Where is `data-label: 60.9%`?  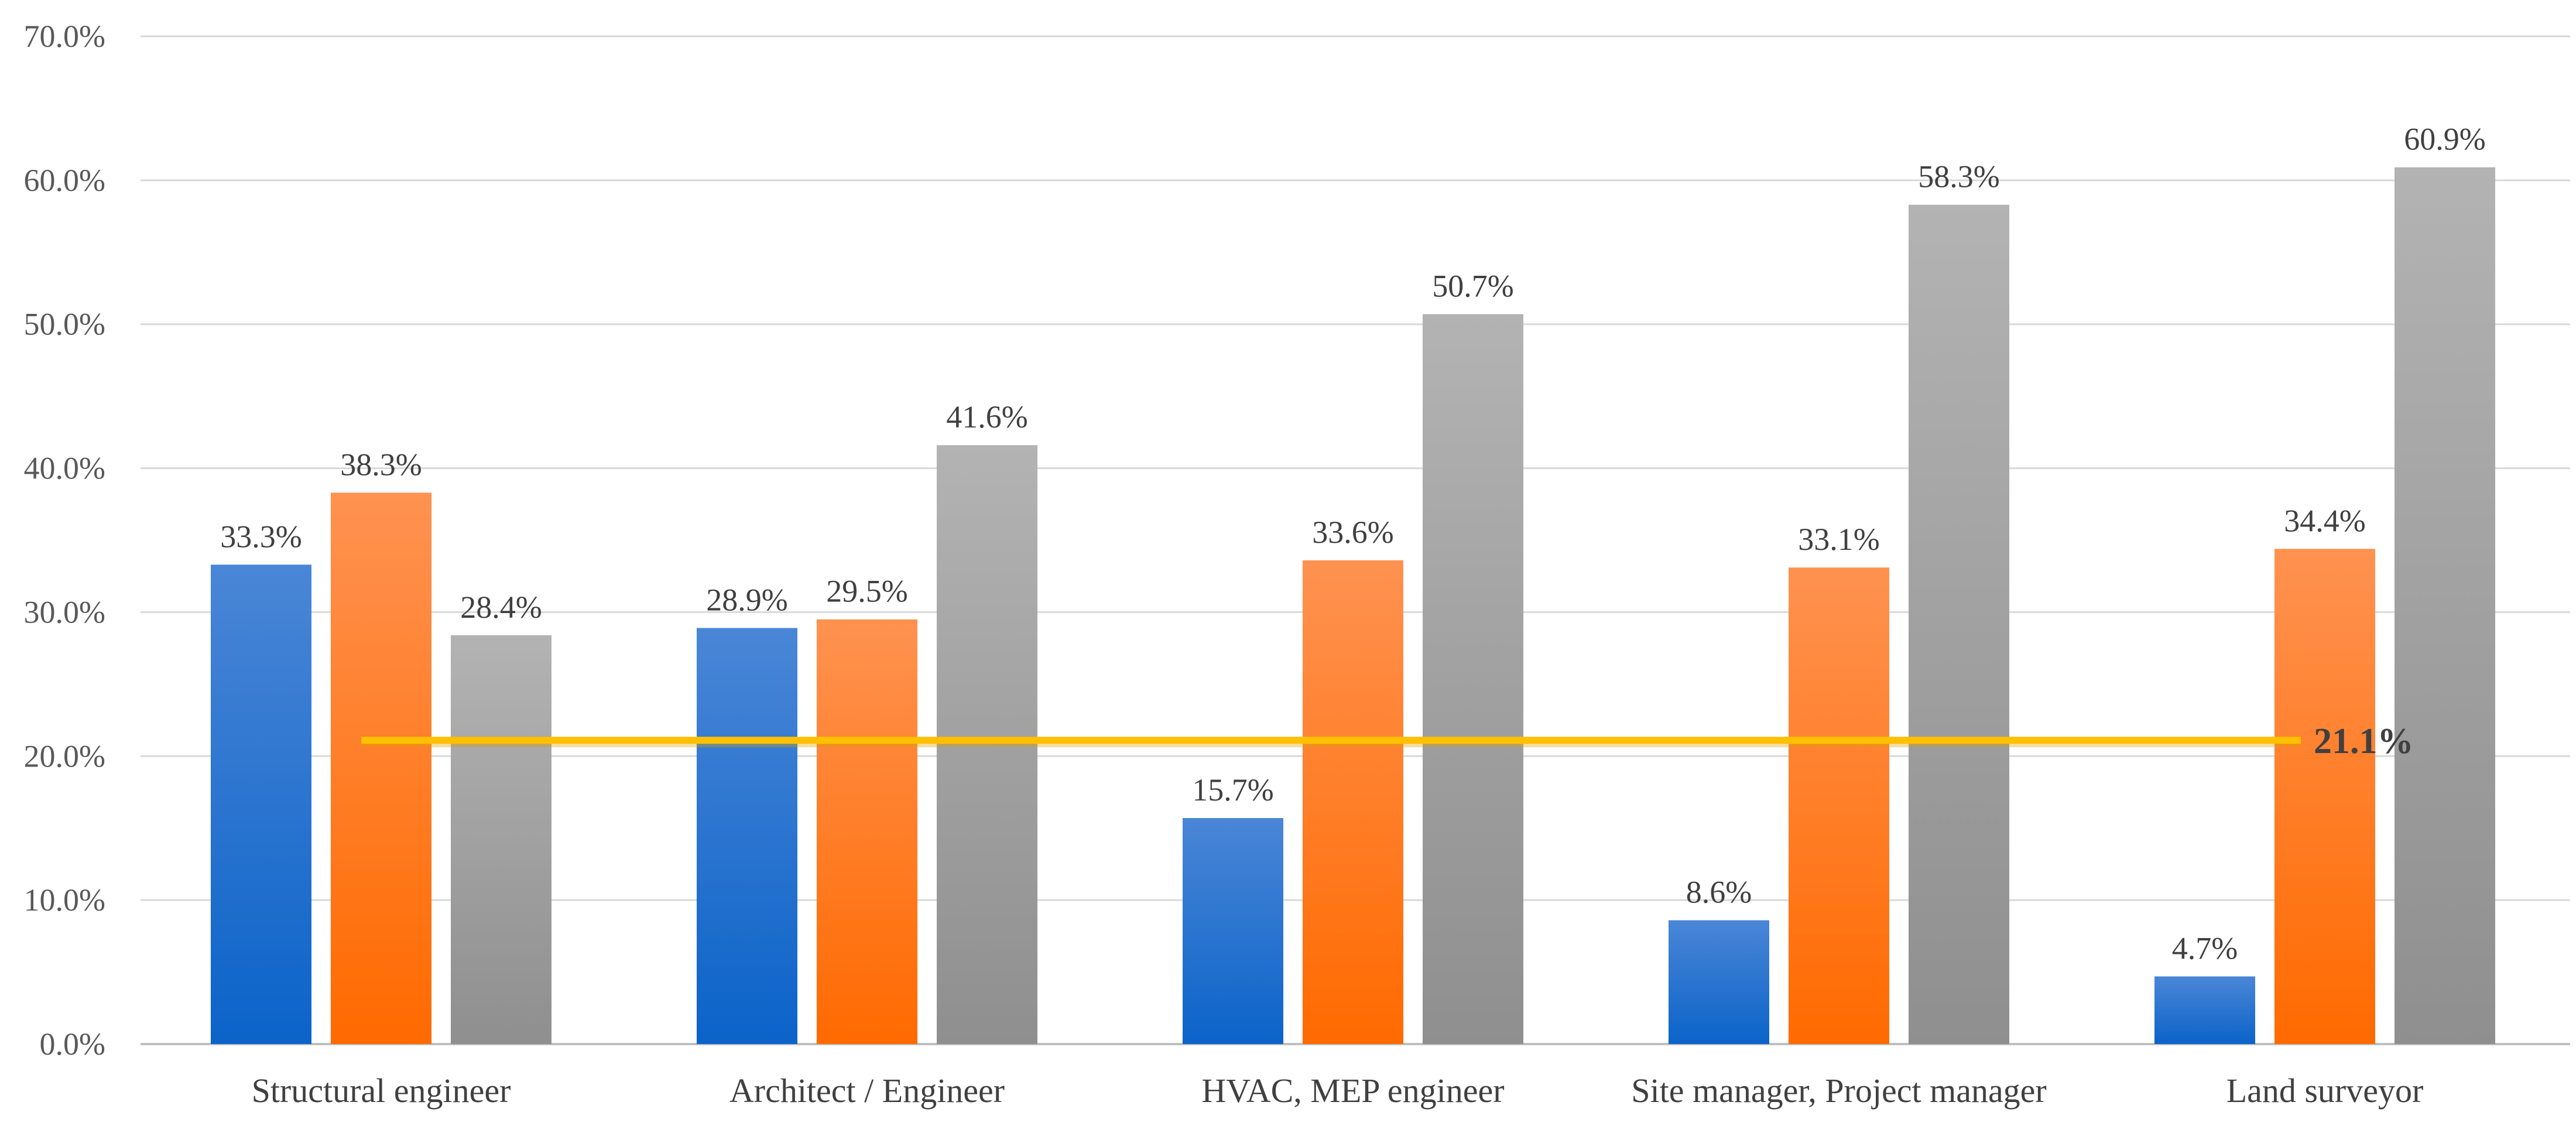
data-label: 60.9% is located at coordinates (2444, 139).